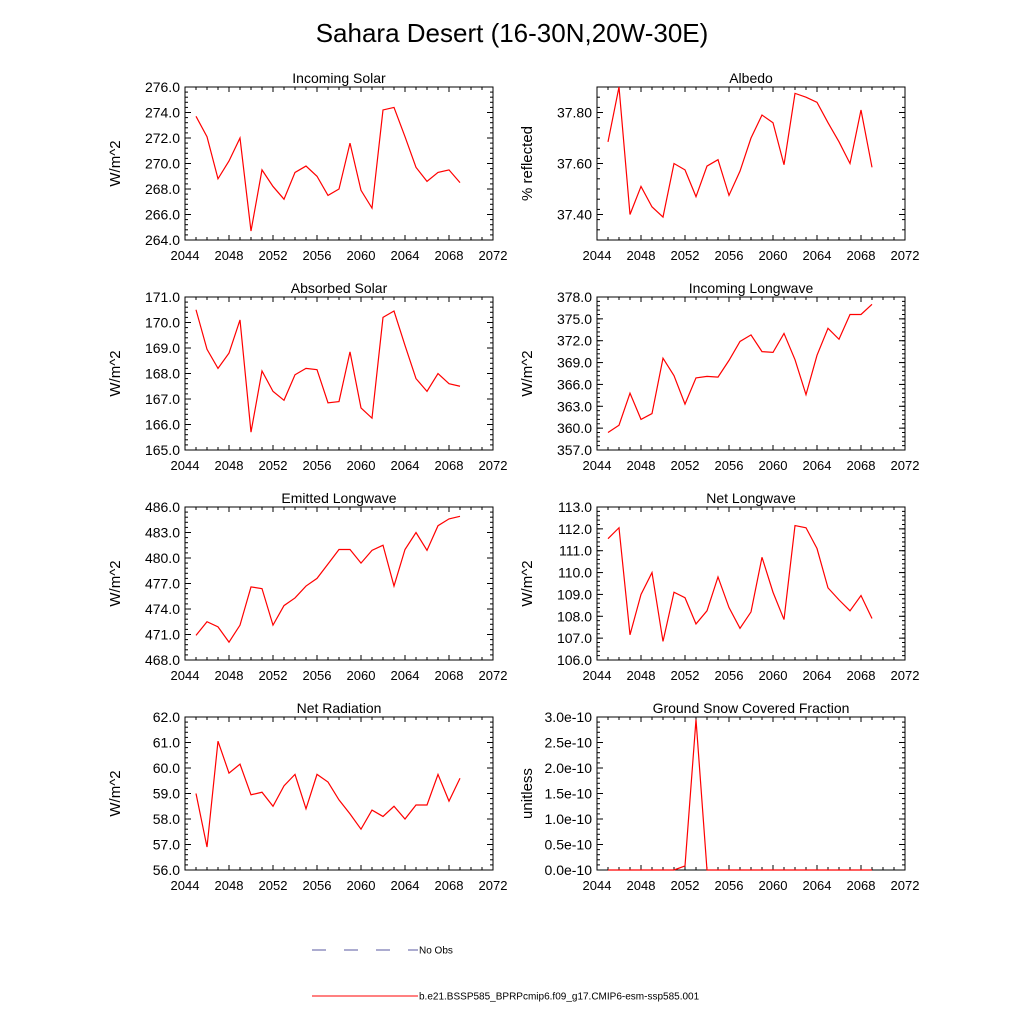  What do you see at coordinates (436, 951) in the screenshot?
I see `legend-obs-label: No Obs` at bounding box center [436, 951].